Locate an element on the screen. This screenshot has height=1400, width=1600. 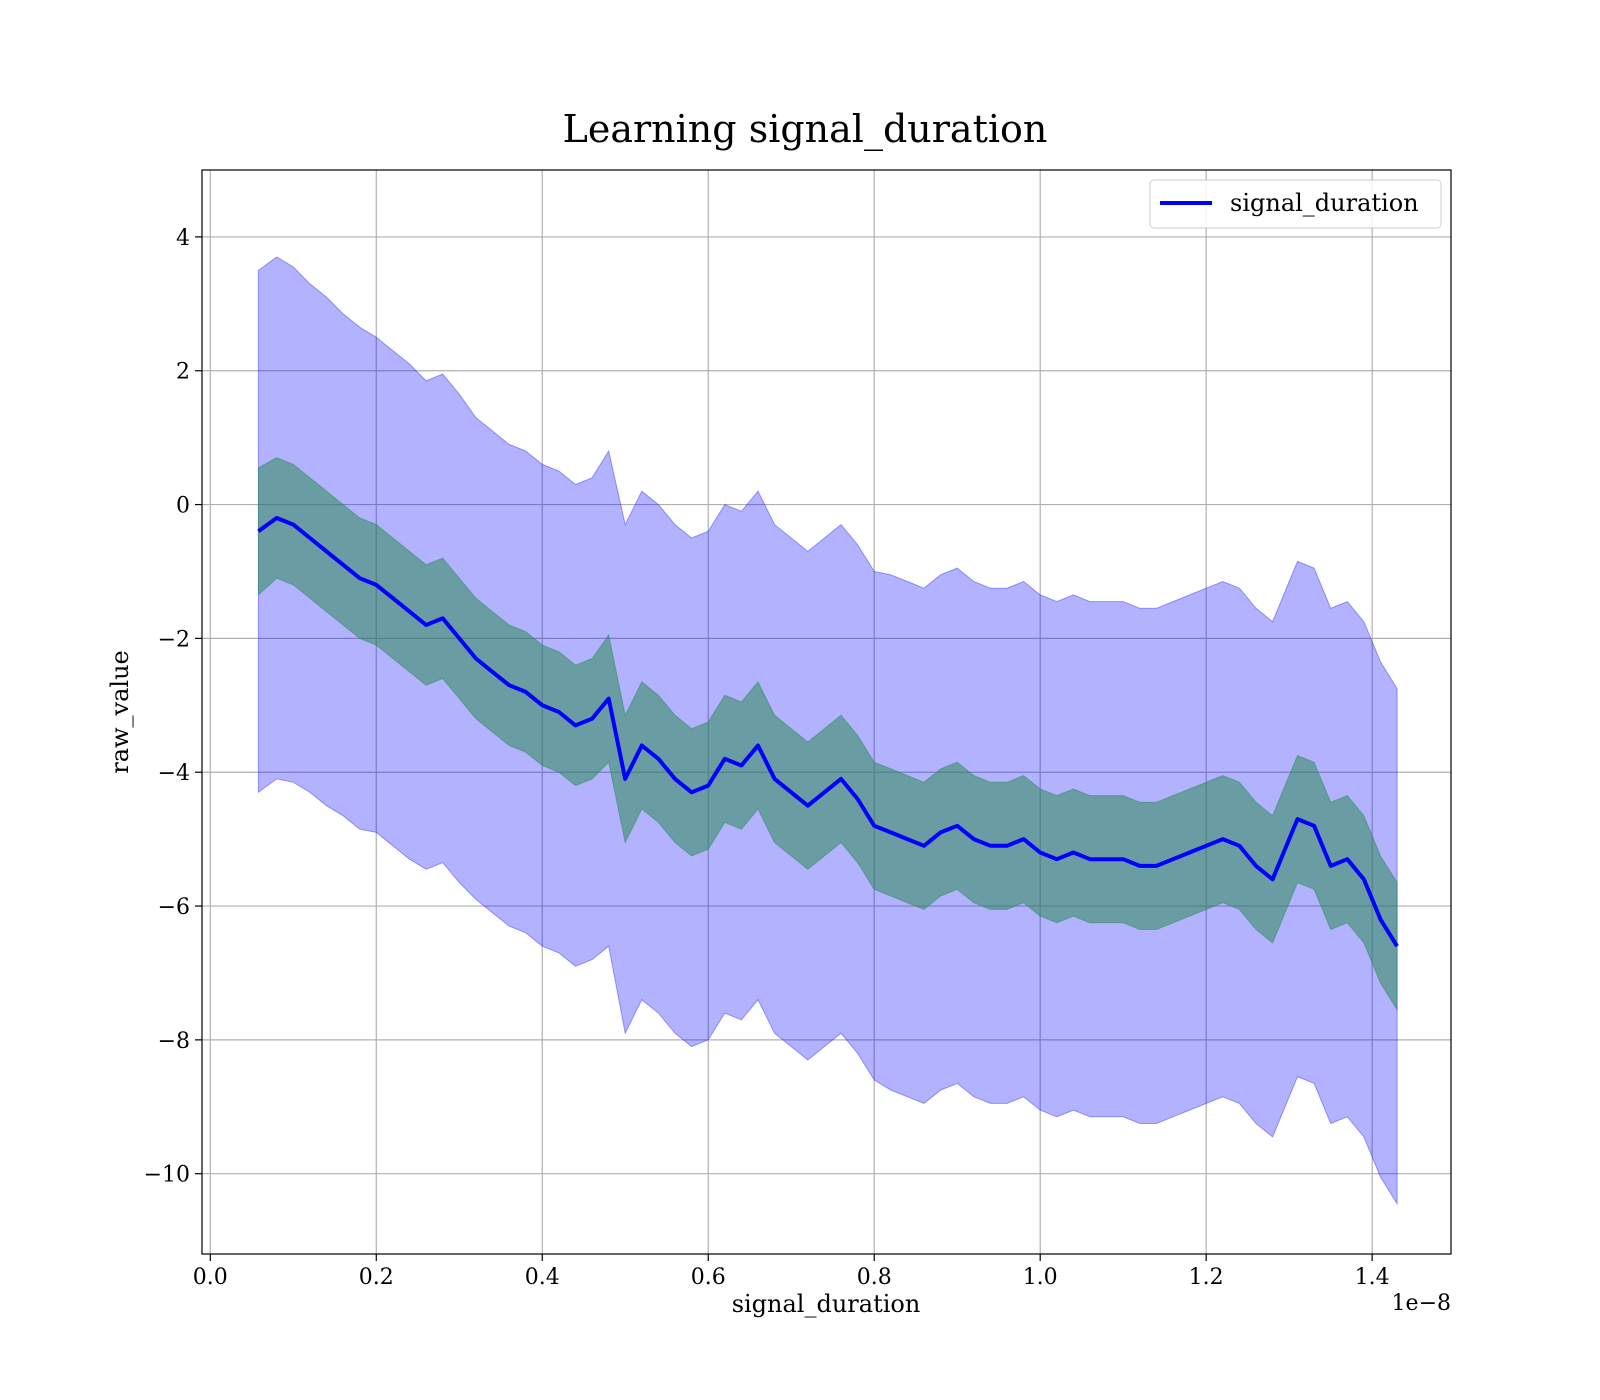
y-tick-label: −6 is located at coordinates (174, 907).